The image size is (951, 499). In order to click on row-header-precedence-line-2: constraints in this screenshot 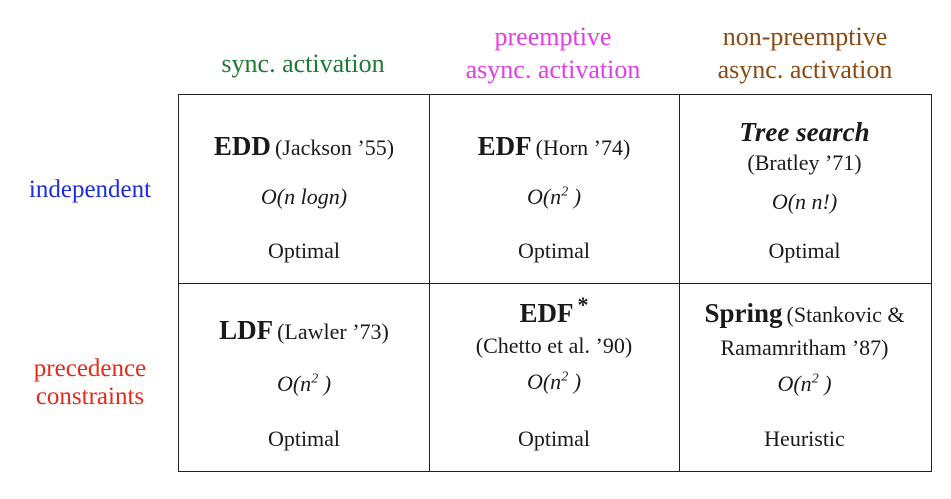, I will do `click(90, 396)`.